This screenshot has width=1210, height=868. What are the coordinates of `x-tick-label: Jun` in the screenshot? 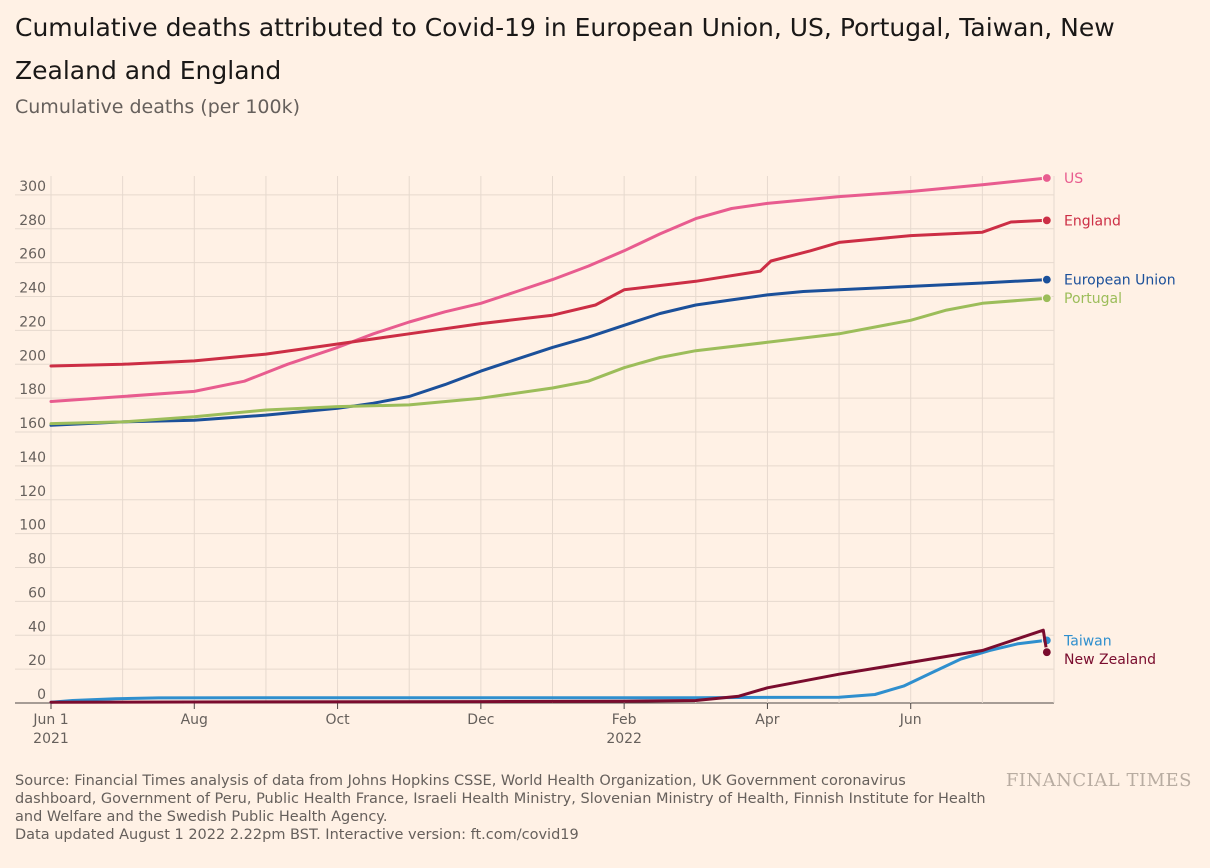 It's located at (910, 720).